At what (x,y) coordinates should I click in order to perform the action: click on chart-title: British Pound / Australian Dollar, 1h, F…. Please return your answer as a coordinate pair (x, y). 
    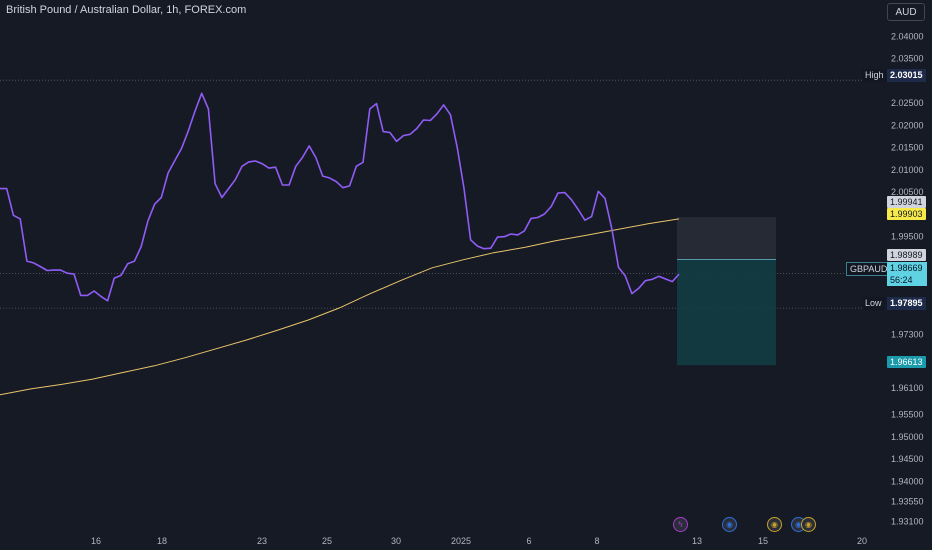
    Looking at the image, I should click on (126, 10).